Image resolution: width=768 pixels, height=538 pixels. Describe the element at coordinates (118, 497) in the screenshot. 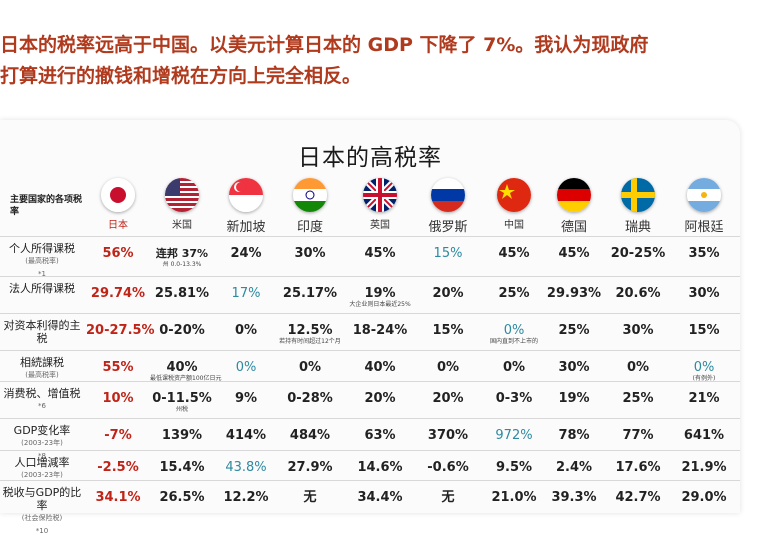

I see `table-cell: 34.1%` at that location.